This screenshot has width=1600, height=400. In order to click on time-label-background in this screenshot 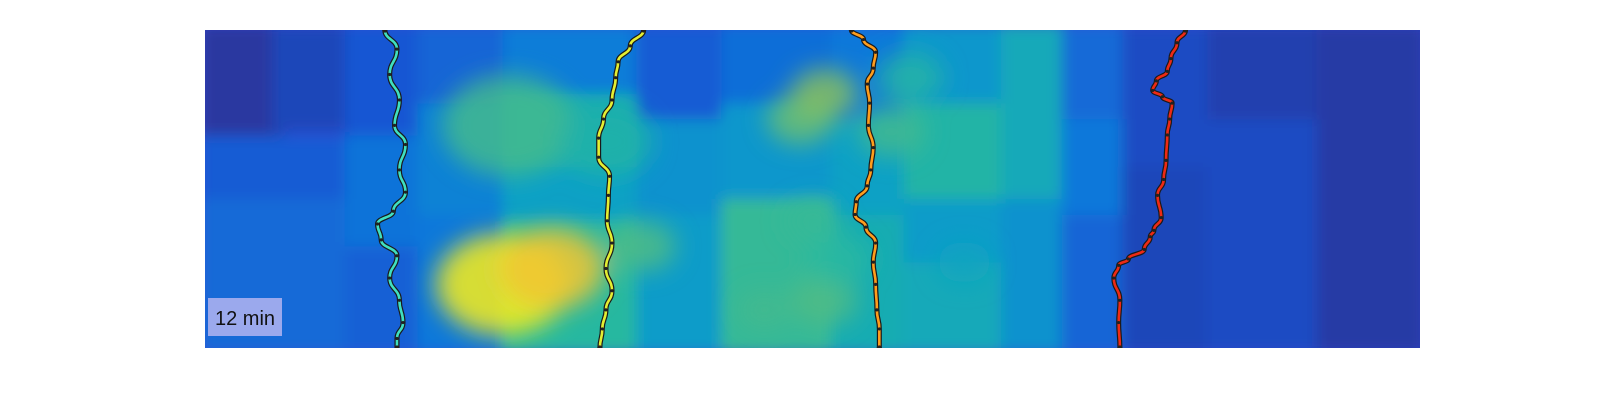, I will do `click(245, 317)`.